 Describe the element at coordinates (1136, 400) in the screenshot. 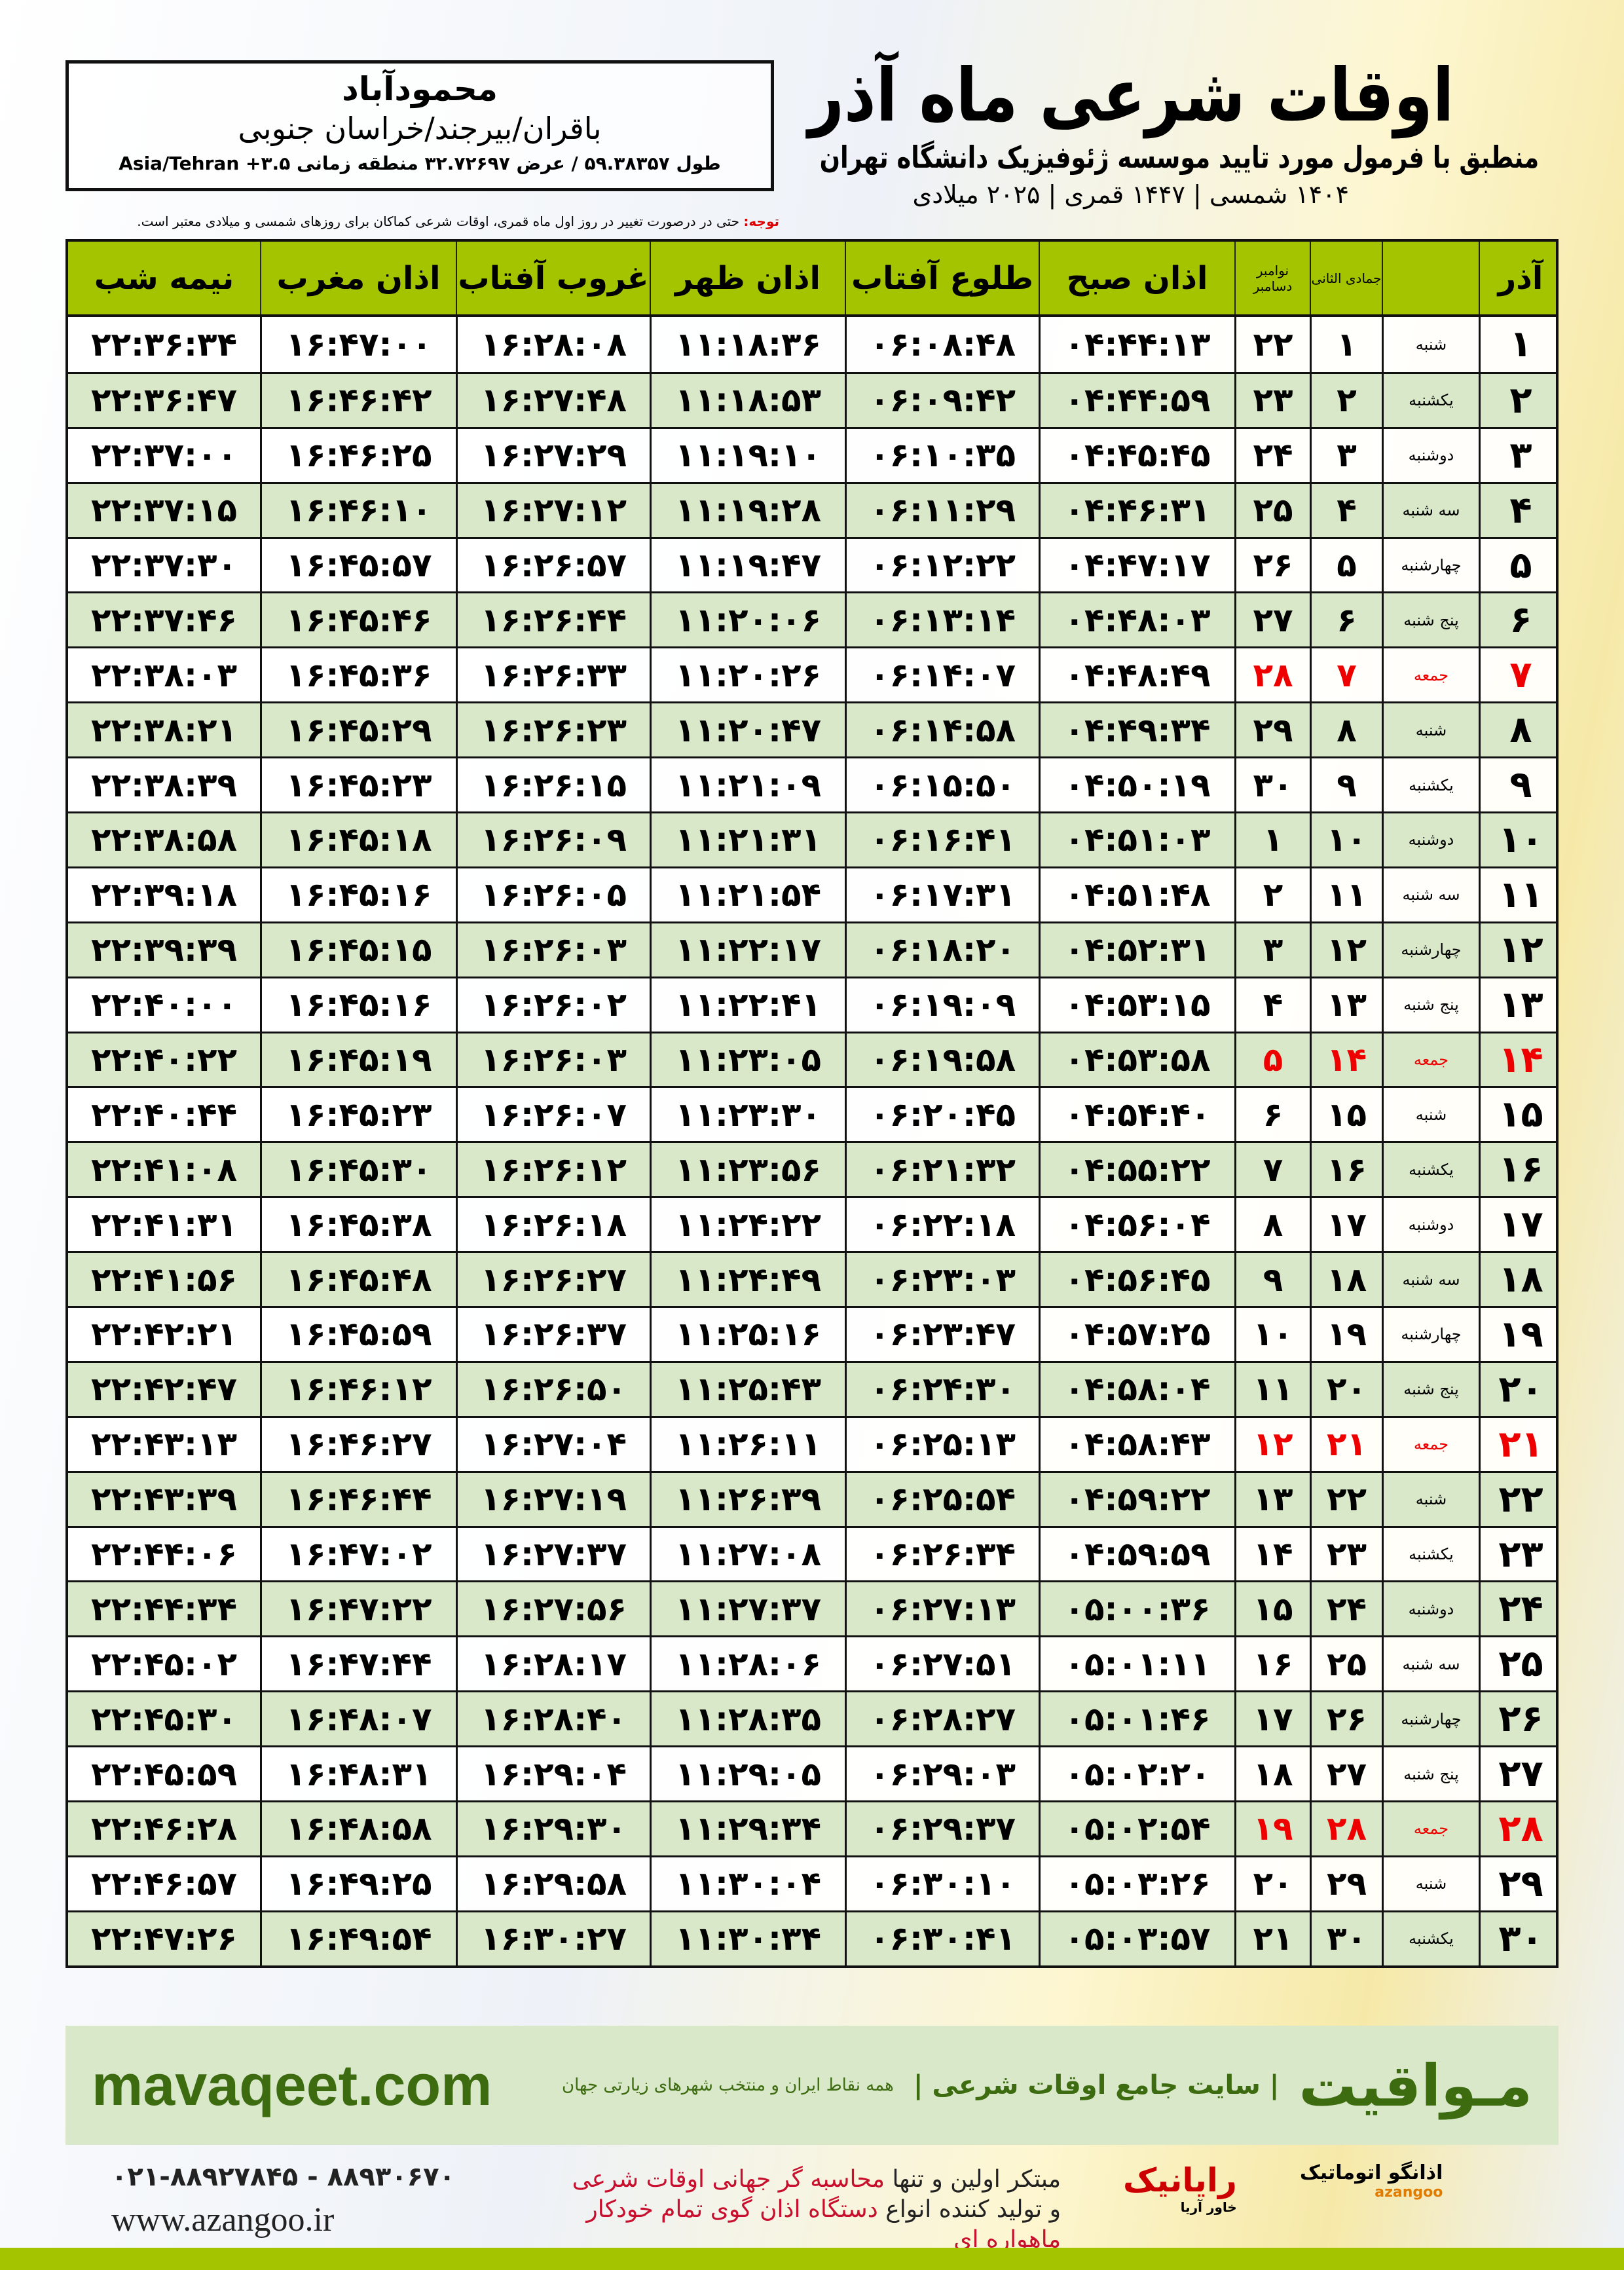

I see `cell-fajr: ۰۴:۴۴:۵۹` at that location.